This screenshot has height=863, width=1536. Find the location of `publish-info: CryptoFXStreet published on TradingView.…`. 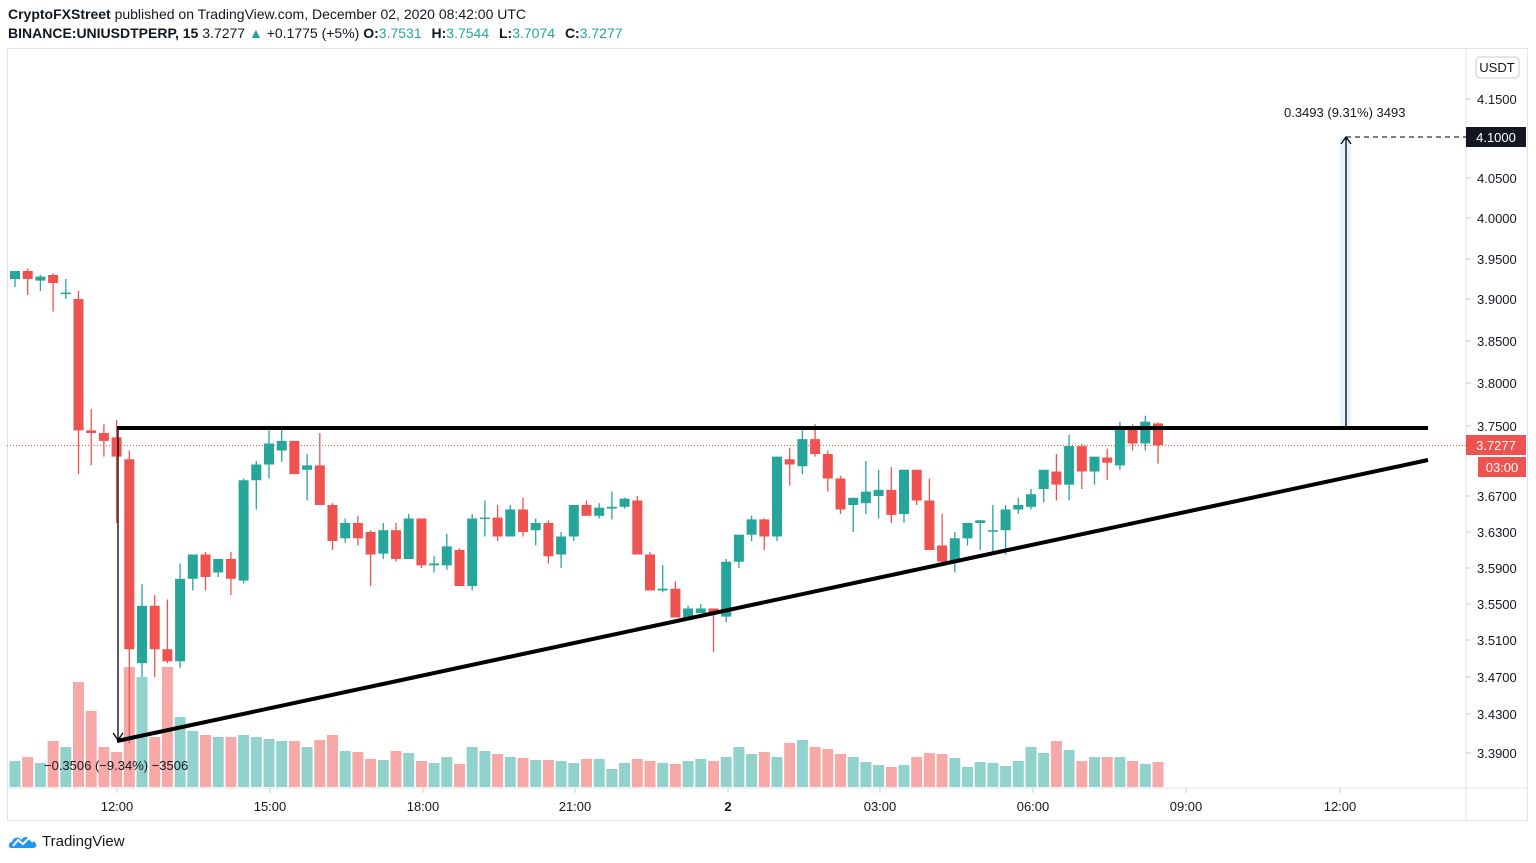

publish-info: CryptoFXStreet published on TradingView.… is located at coordinates (267, 14).